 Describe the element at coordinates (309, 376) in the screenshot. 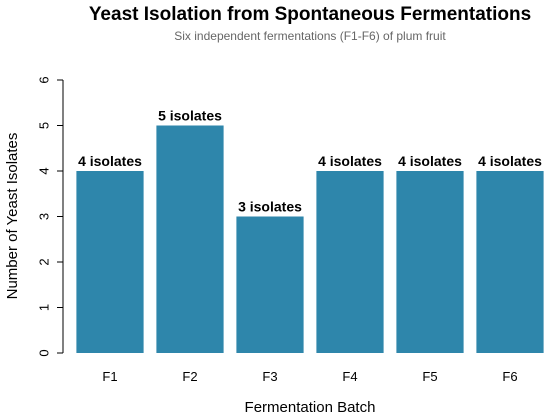

I see `x-axis-ticks: F1 F2 F3 F4 F5 F6` at that location.